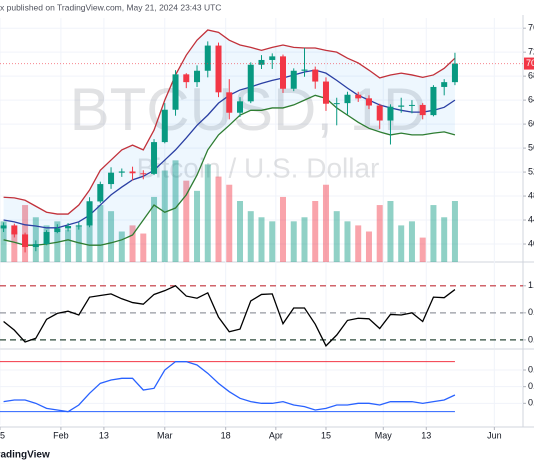  I want to click on y-tick-label: 0.00, so click(531, 339).